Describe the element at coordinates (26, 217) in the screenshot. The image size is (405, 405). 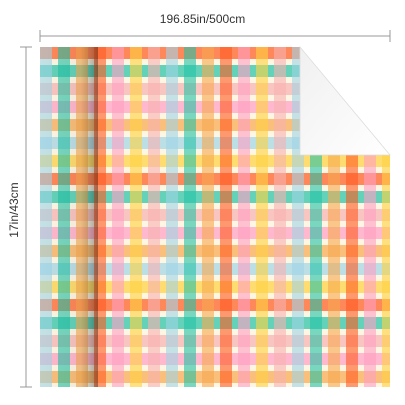
I see `height-dimension-line` at that location.